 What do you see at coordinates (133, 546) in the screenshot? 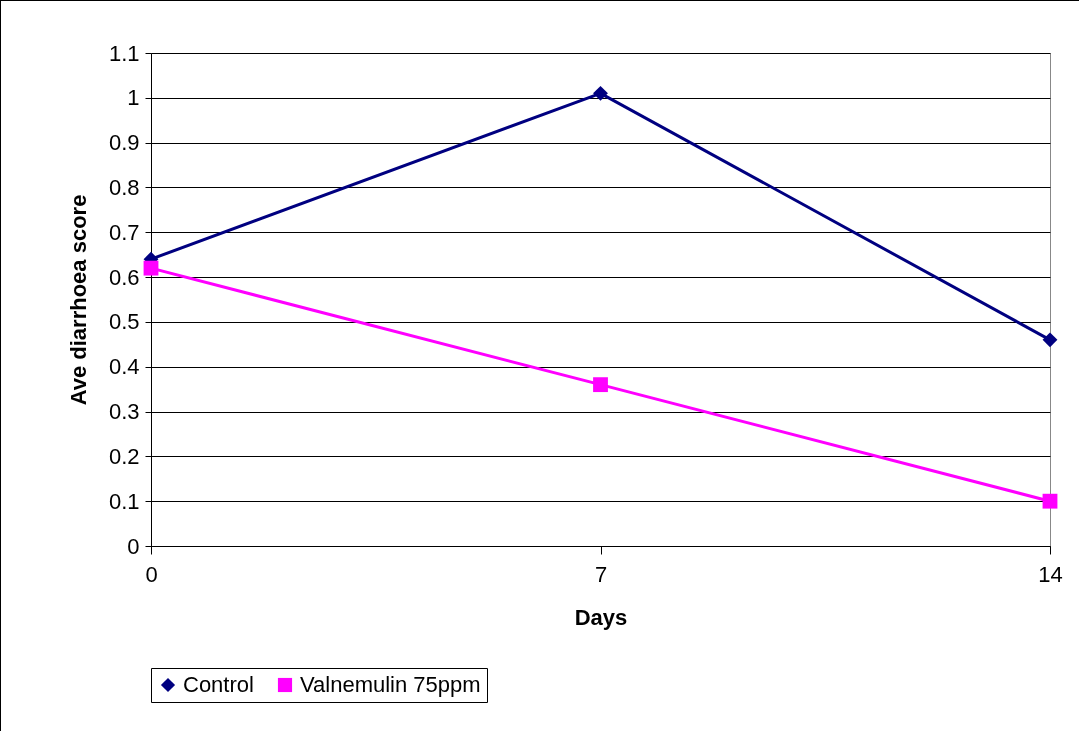
I see `y-tick-label: 0` at bounding box center [133, 546].